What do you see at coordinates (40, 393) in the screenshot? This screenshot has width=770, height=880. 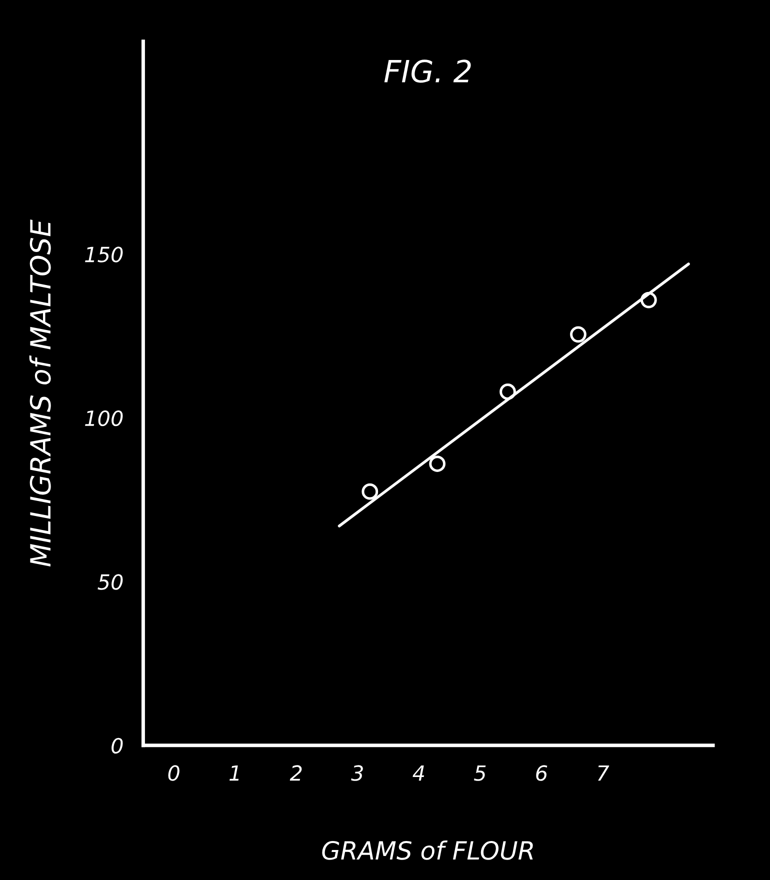 I see `y-axis-title: MILLIGRAMS of MALTOSE` at bounding box center [40, 393].